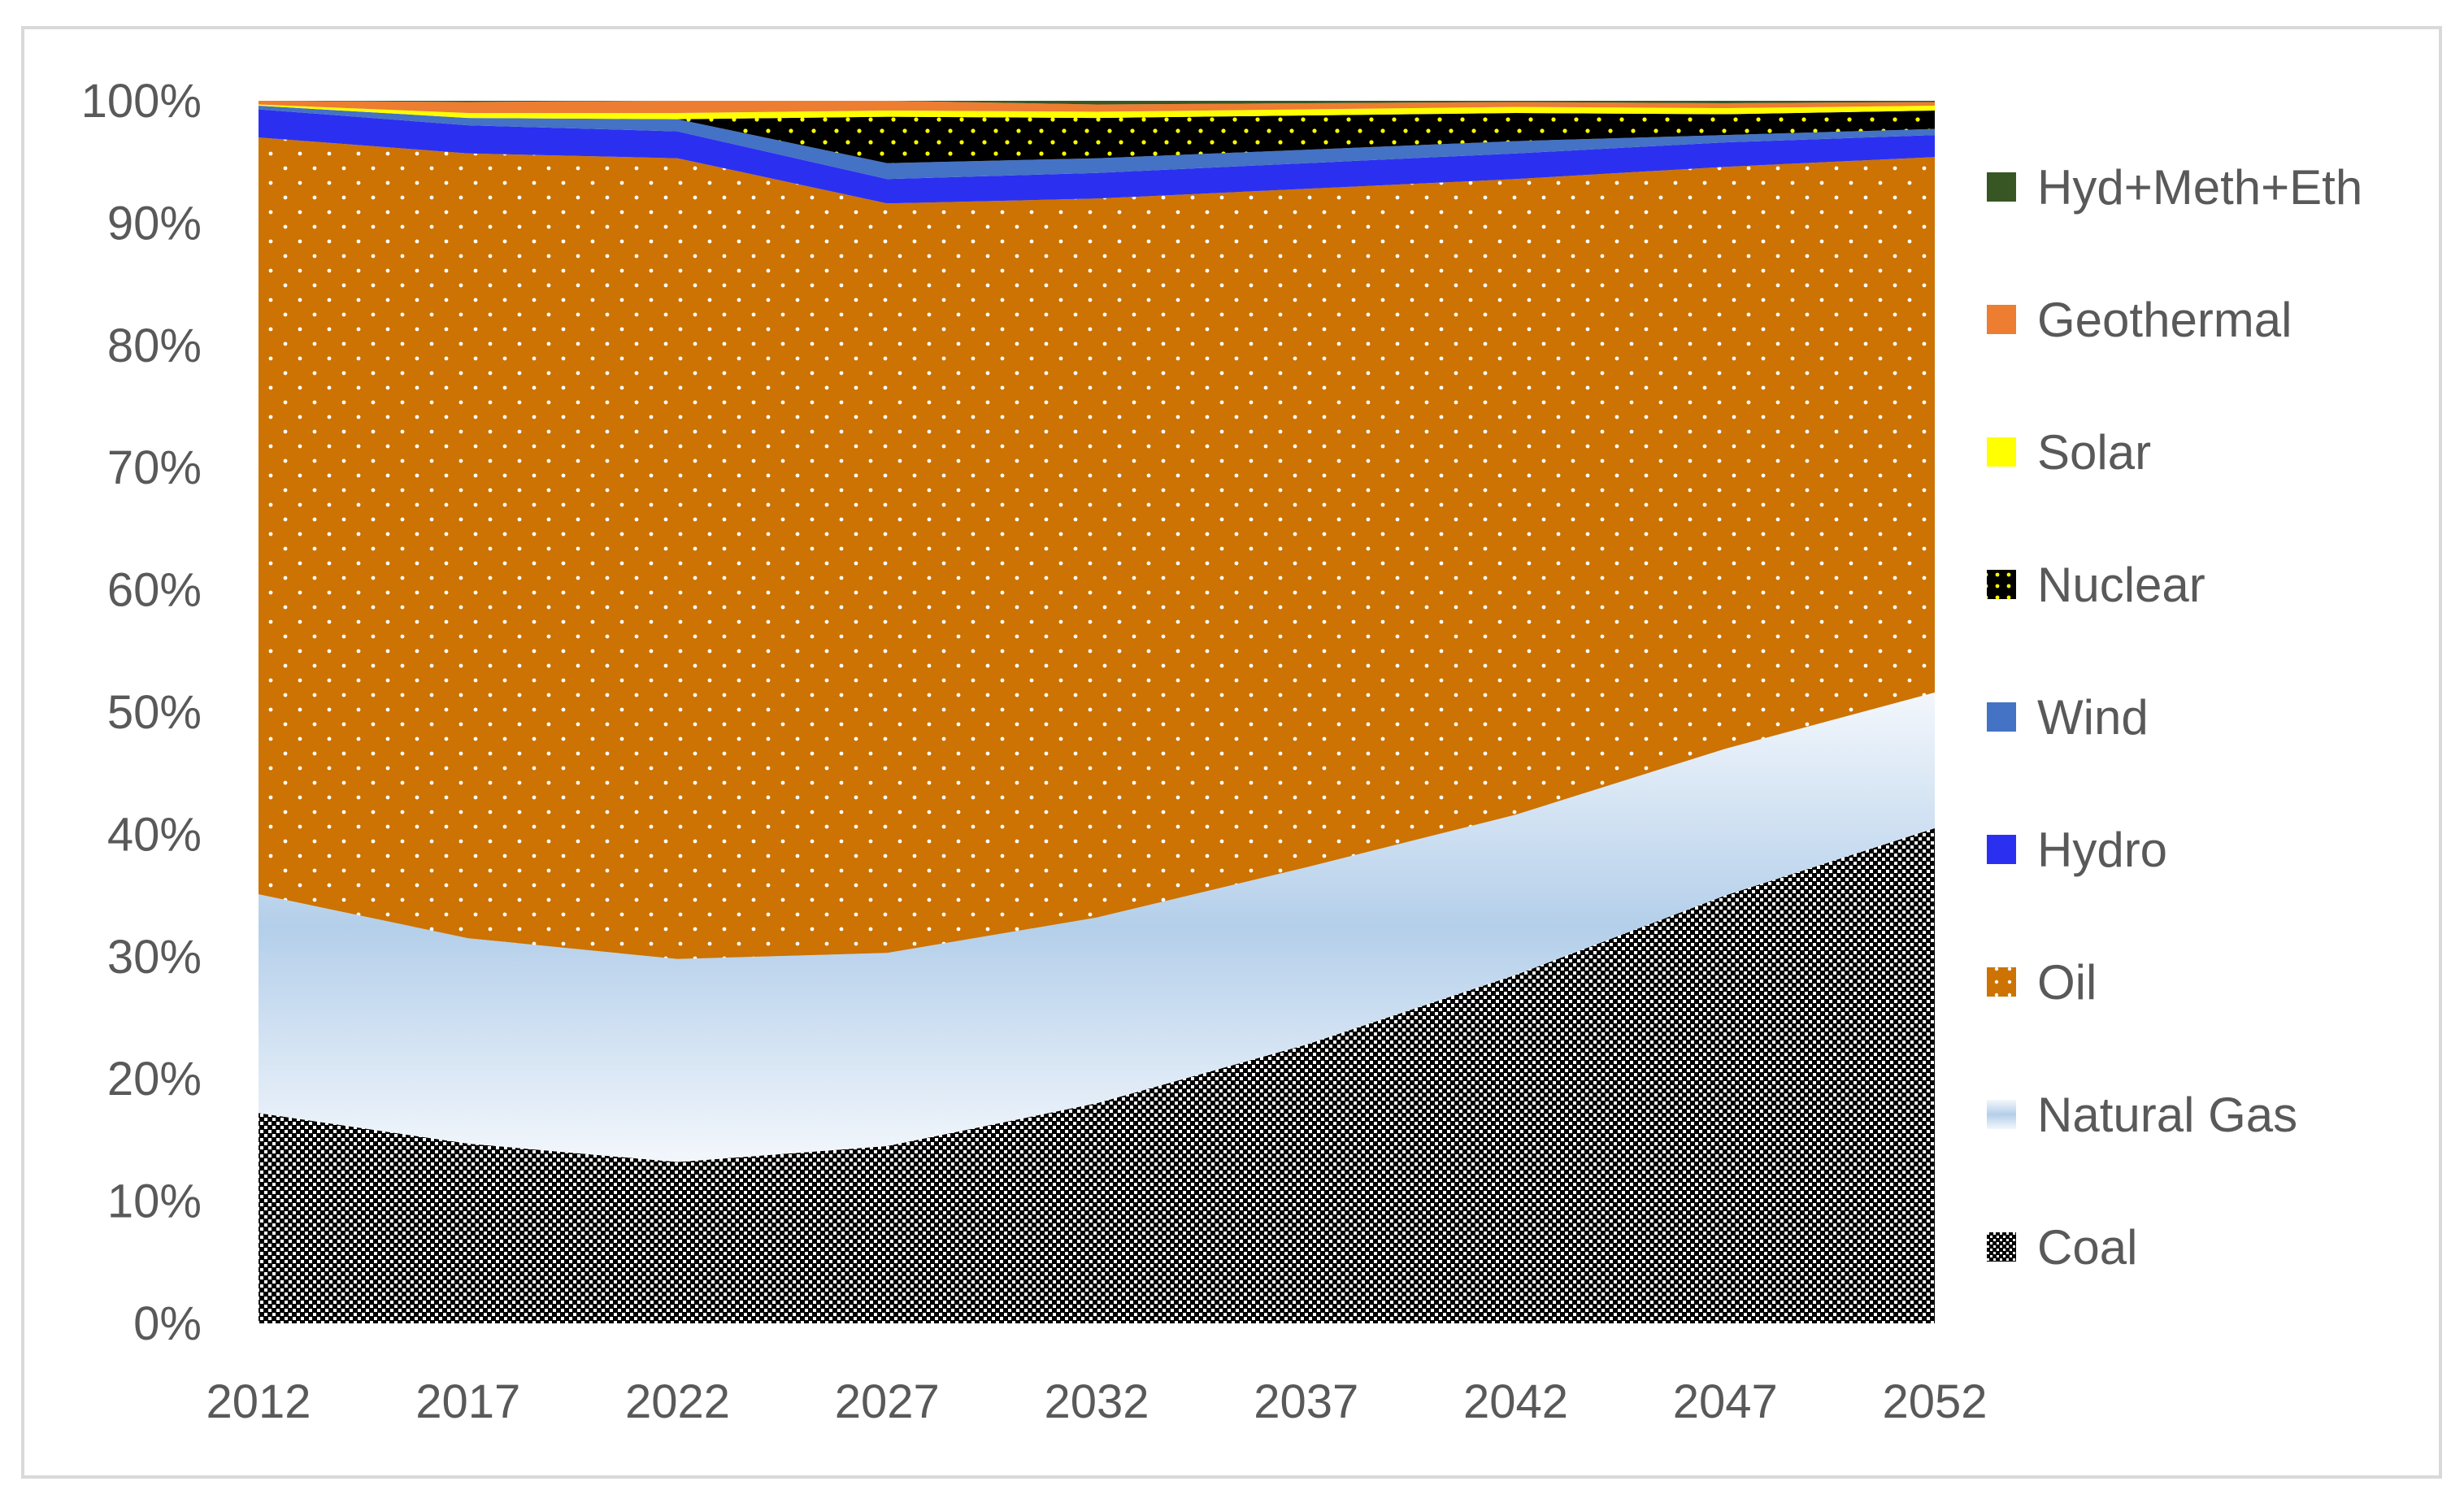  I want to click on area-solar, so click(1097, 111).